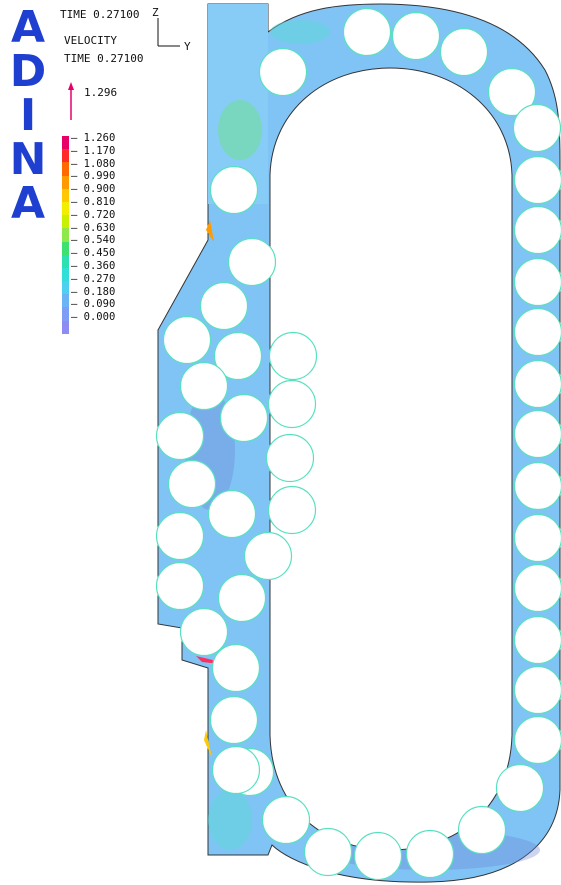  What do you see at coordinates (93, 266) in the screenshot?
I see `legend-value: 0.360` at bounding box center [93, 266].